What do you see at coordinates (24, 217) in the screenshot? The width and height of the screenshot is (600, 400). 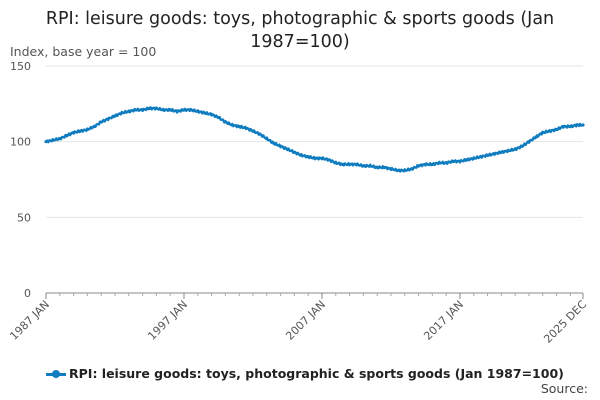 I see `y-tick-label-1: 50` at bounding box center [24, 217].